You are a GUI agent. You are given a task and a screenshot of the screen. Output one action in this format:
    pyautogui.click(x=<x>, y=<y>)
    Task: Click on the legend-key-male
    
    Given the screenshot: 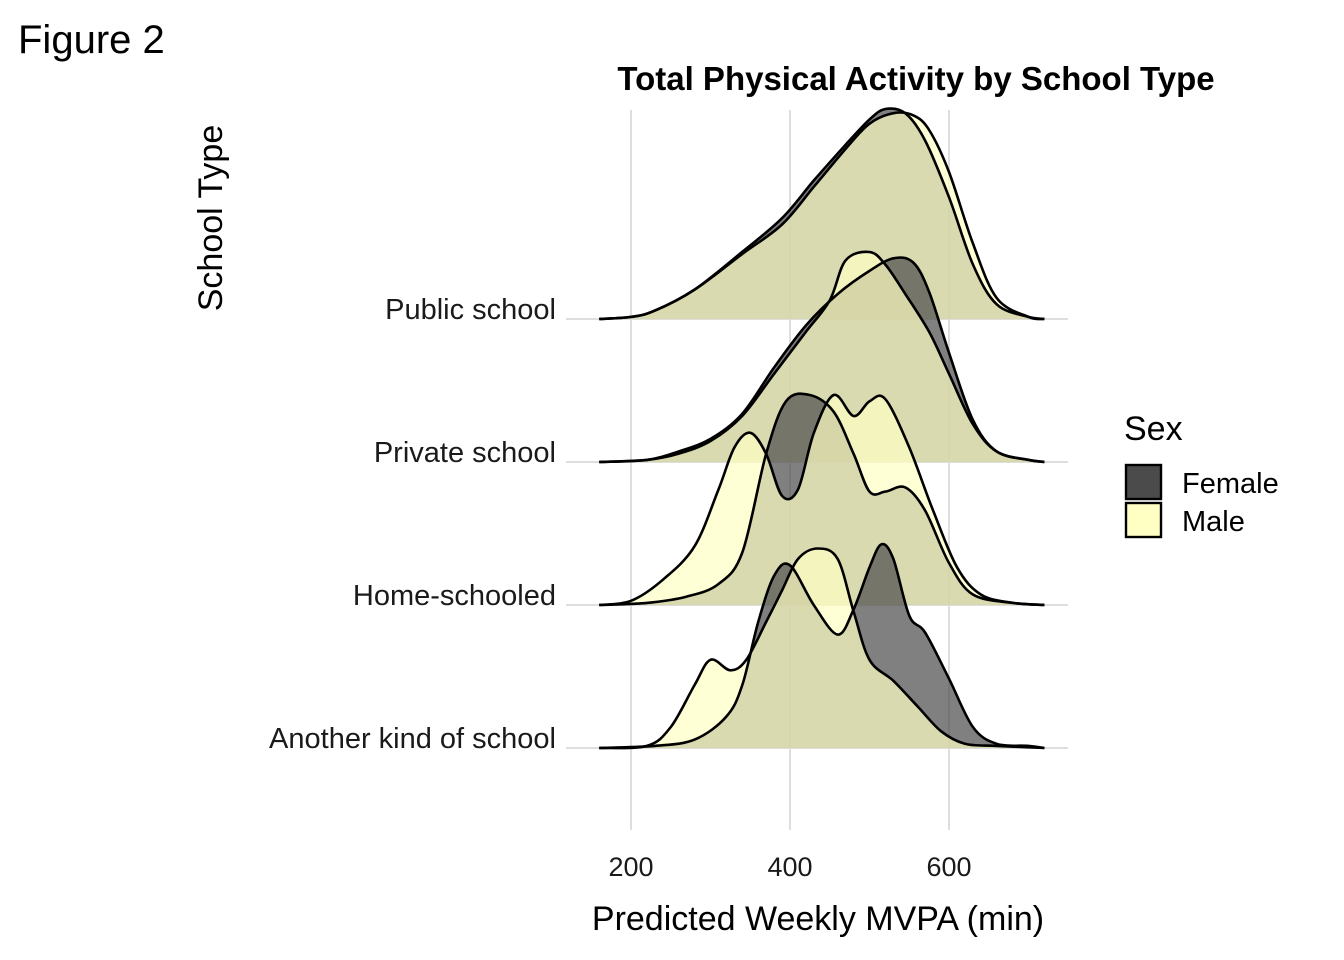 What is the action you would take?
    pyautogui.click(x=1143, y=520)
    